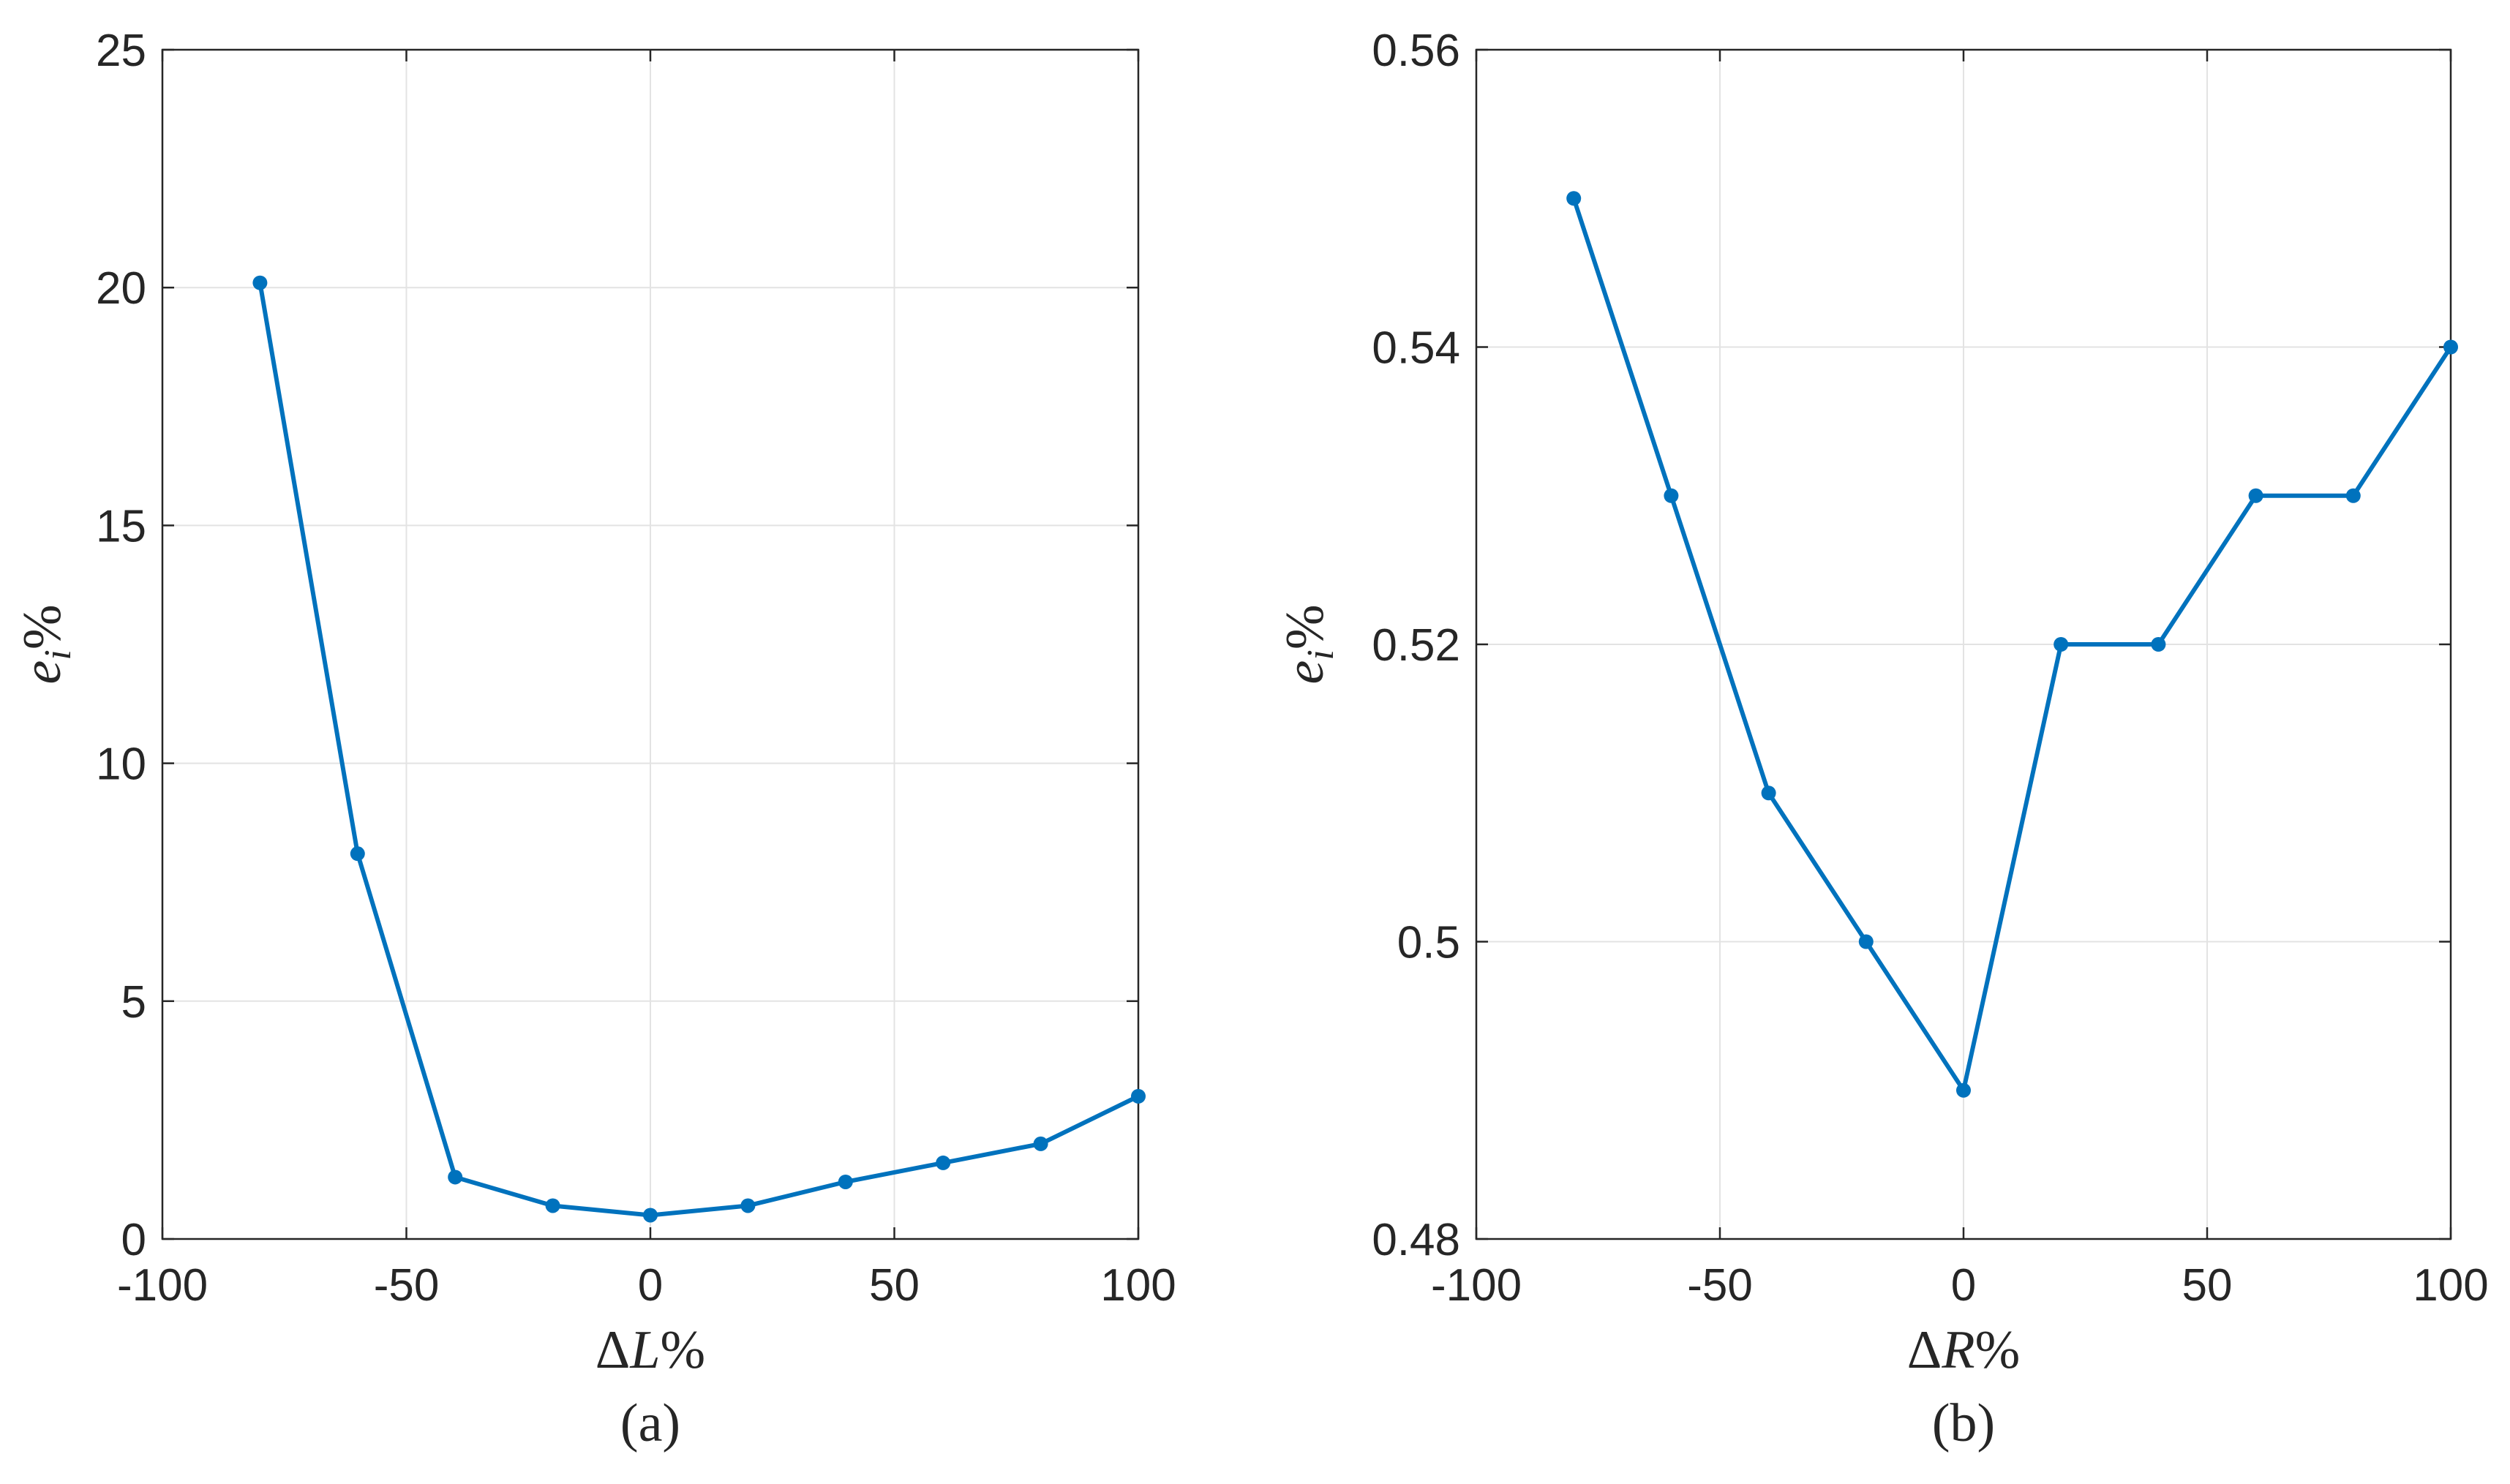 The image size is (2510, 1484). I want to click on x-axis-label: ΔR%, so click(1964, 1350).